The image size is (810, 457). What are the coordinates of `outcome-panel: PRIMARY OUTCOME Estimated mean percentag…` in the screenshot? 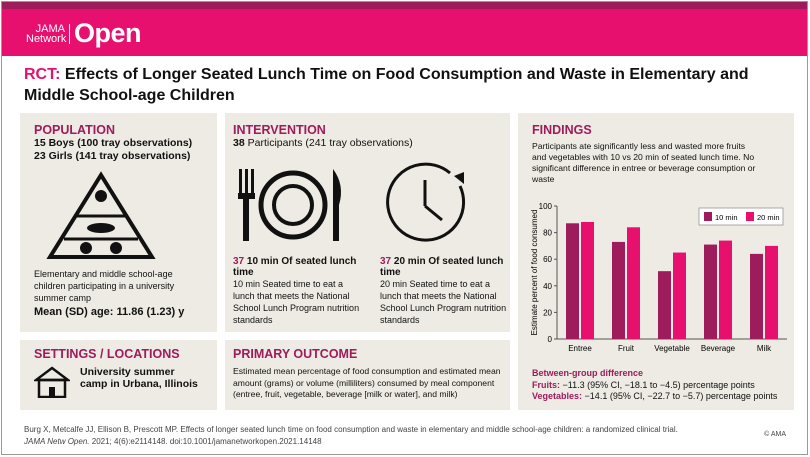 It's located at (367, 375).